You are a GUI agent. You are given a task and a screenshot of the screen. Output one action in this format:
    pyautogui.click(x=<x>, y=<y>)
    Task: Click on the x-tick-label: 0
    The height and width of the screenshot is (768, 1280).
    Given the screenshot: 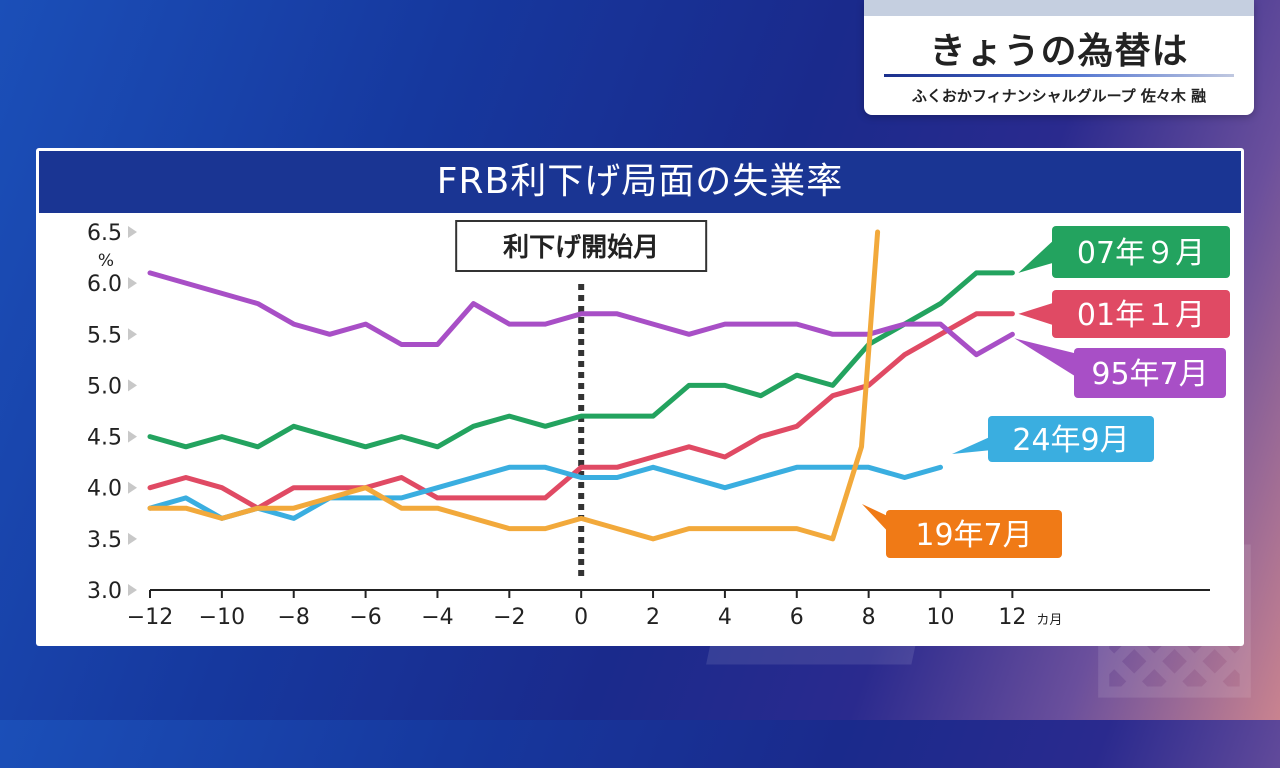 What is the action you would take?
    pyautogui.click(x=581, y=617)
    